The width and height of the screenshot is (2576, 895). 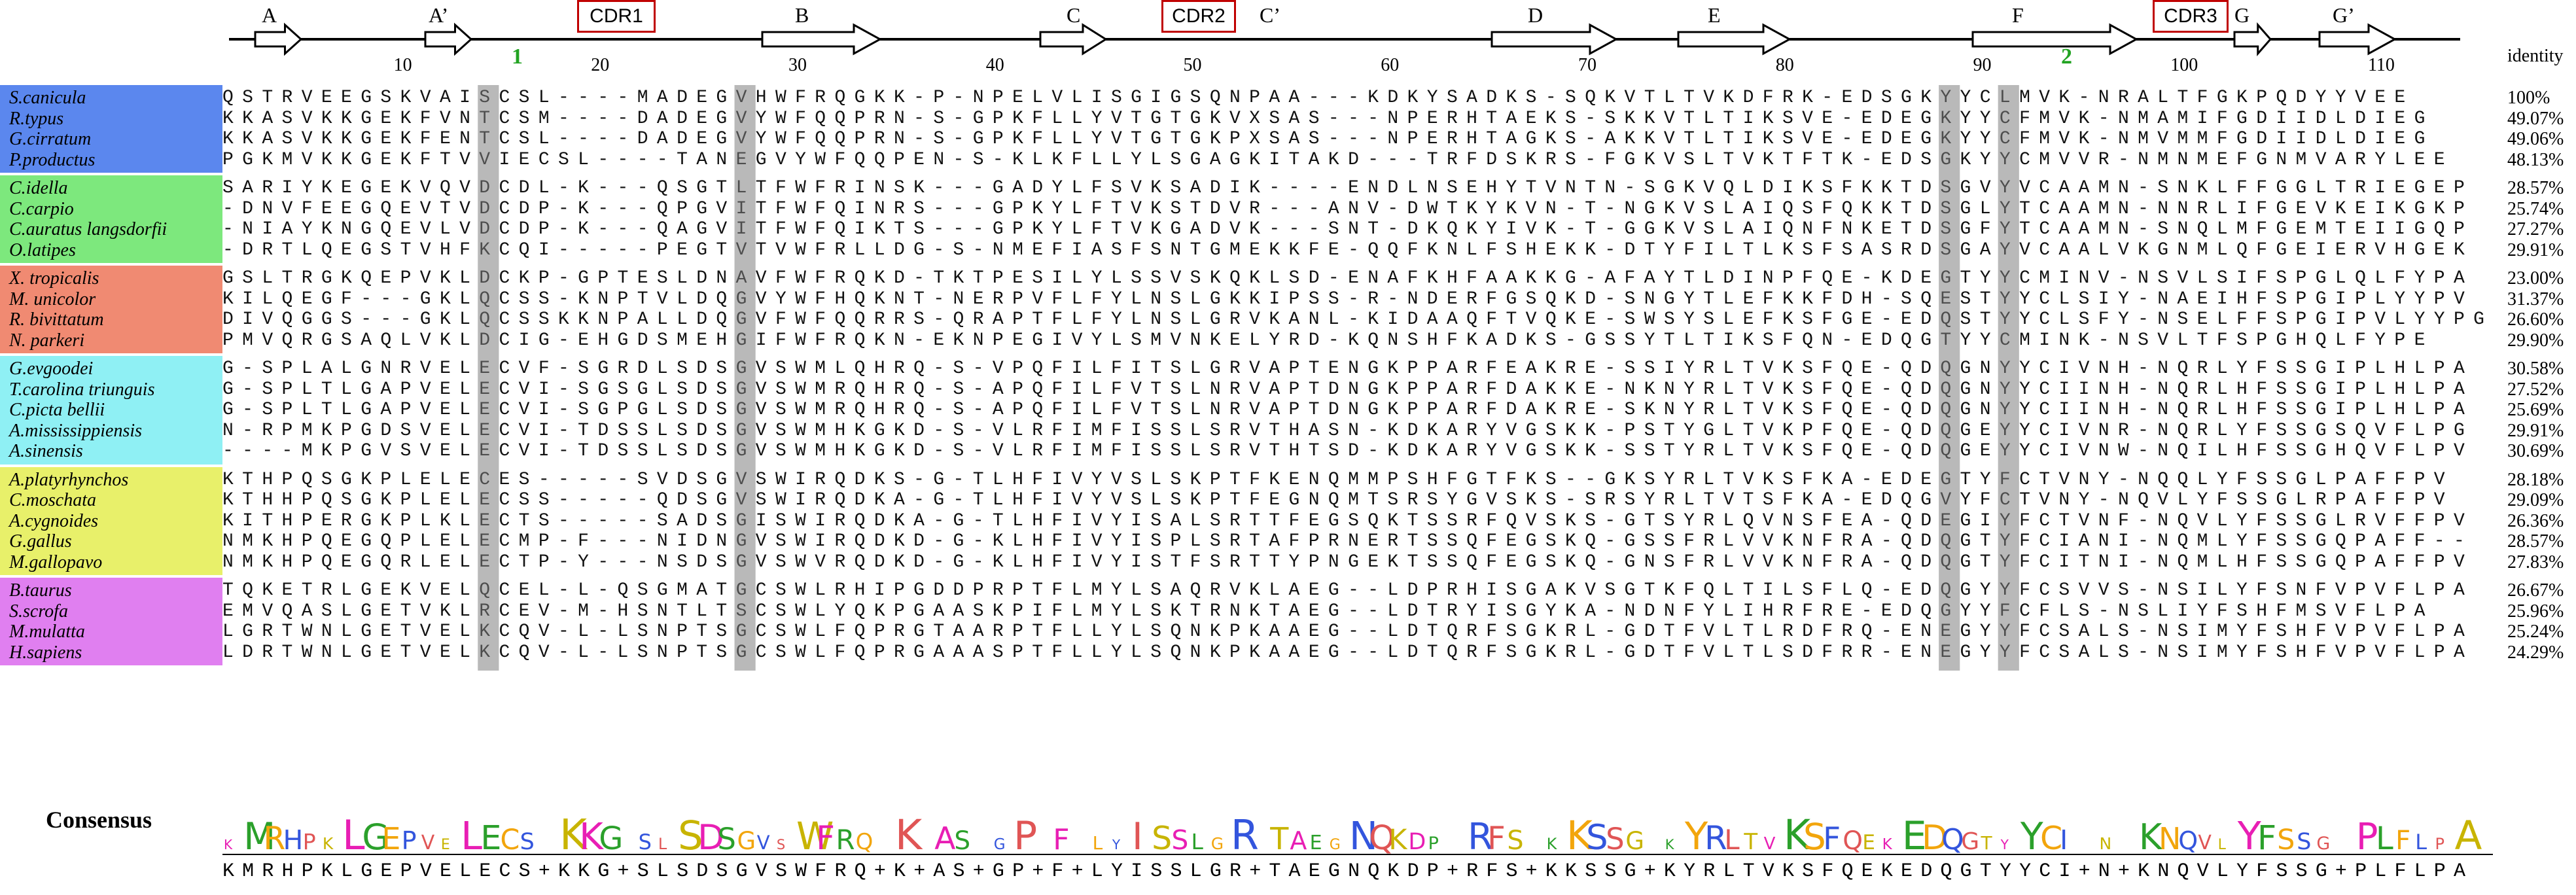 What do you see at coordinates (2535, 319) in the screenshot?
I see `identity-value: 26.60%` at bounding box center [2535, 319].